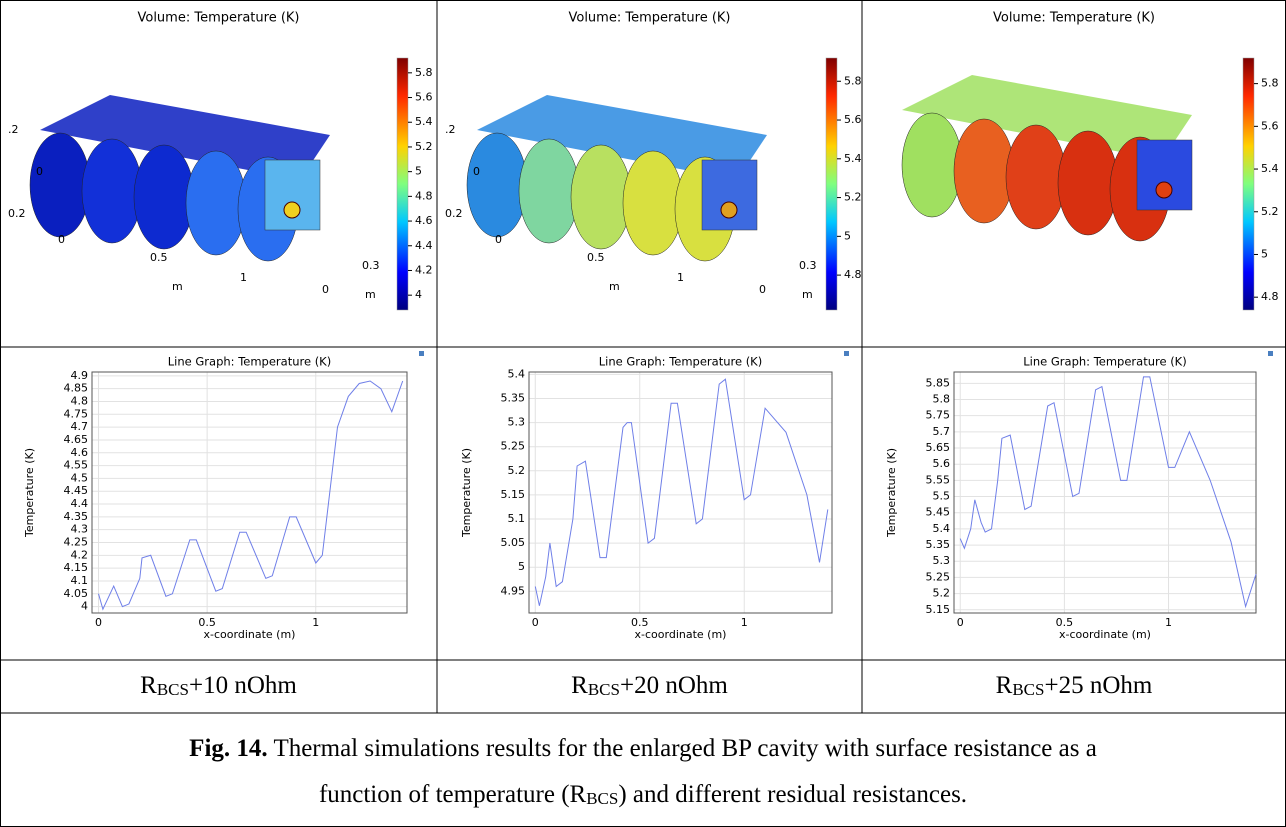 The width and height of the screenshot is (1286, 827). Describe the element at coordinates (680, 277) in the screenshot. I see `axis-label: 1` at that location.